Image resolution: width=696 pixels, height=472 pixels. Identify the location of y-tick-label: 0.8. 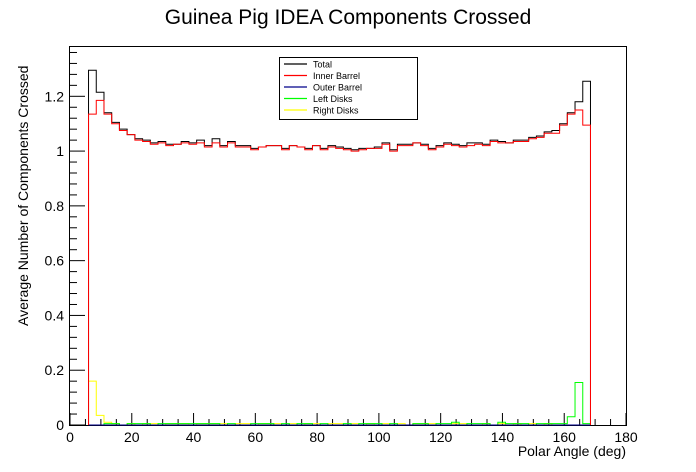
(55, 206).